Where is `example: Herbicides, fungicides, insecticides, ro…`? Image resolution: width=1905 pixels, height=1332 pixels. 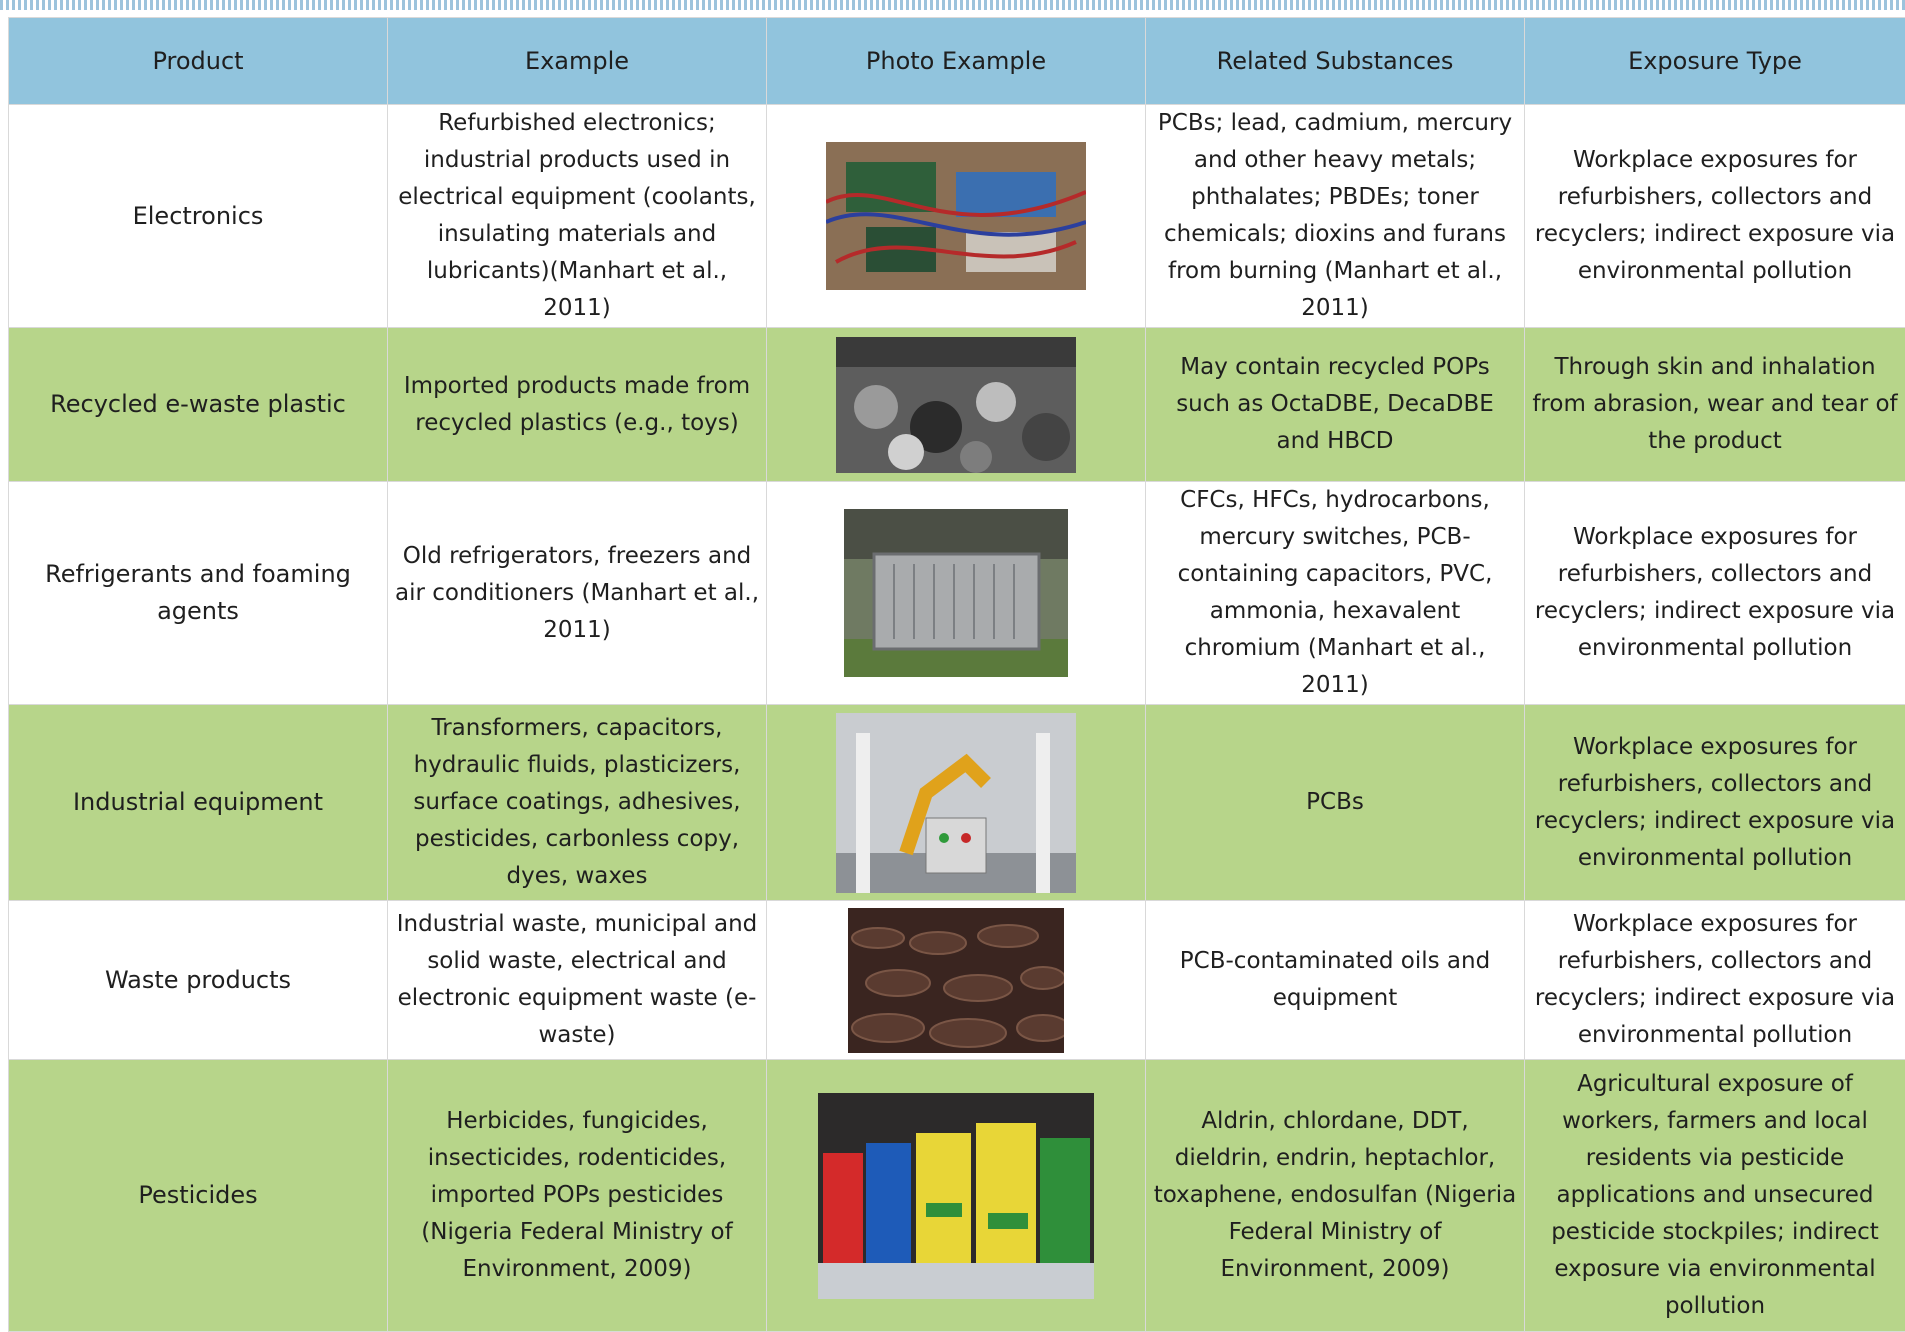
example: Herbicides, fungicides, insecticides, ro… is located at coordinates (577, 1196).